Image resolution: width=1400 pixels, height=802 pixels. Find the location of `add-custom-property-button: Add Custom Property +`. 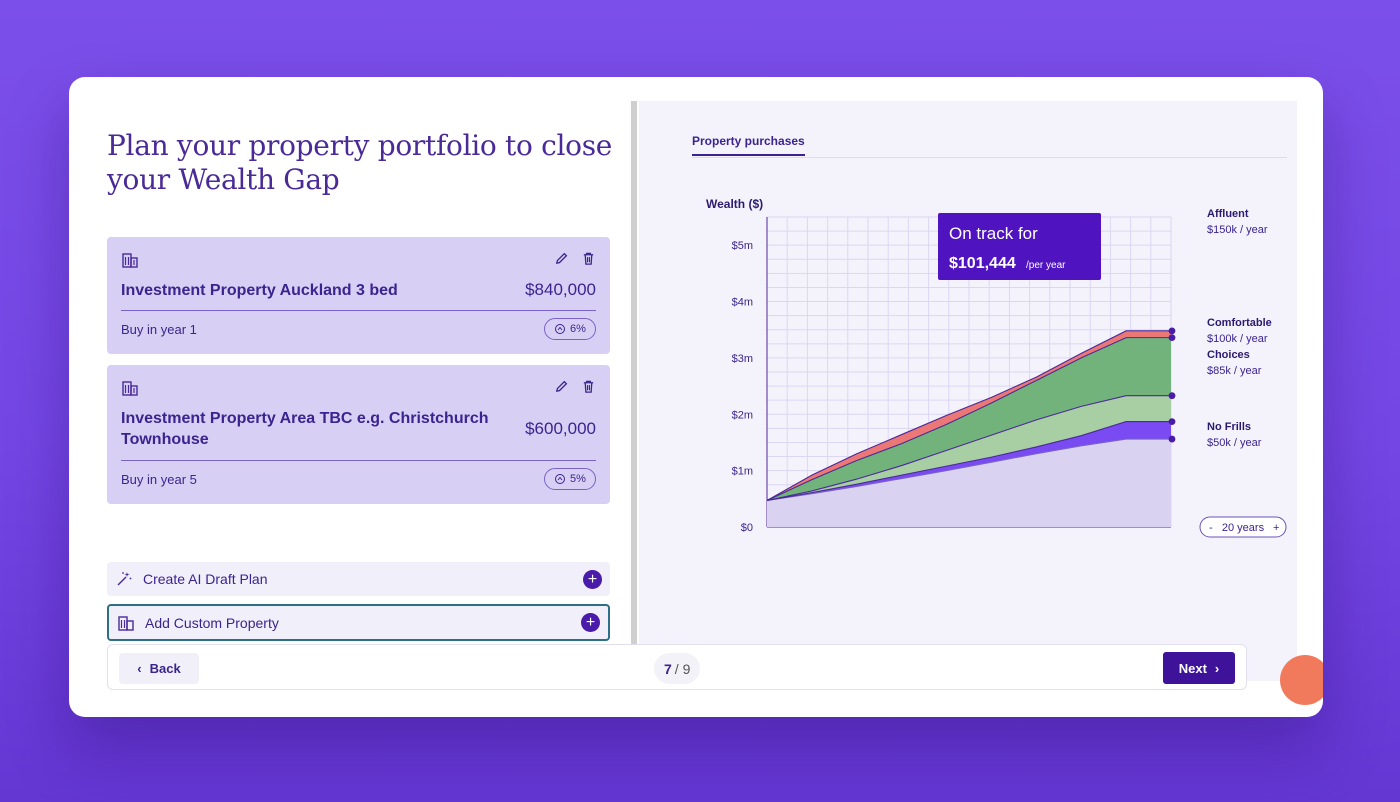

add-custom-property-button: Add Custom Property + is located at coordinates (358, 622).